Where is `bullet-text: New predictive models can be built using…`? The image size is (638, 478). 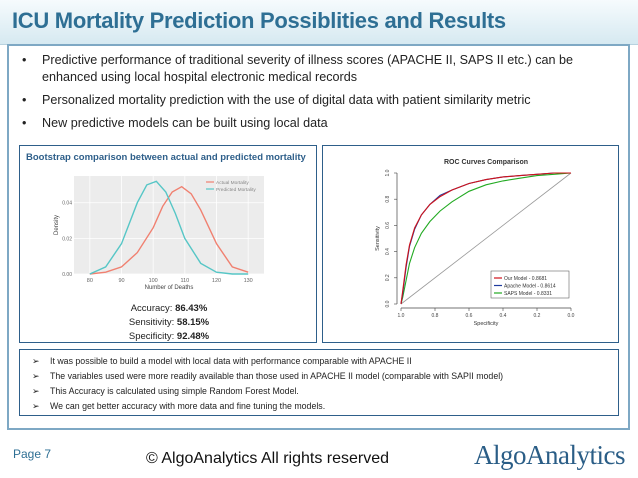 bullet-text: New predictive models can be built using… is located at coordinates (185, 123).